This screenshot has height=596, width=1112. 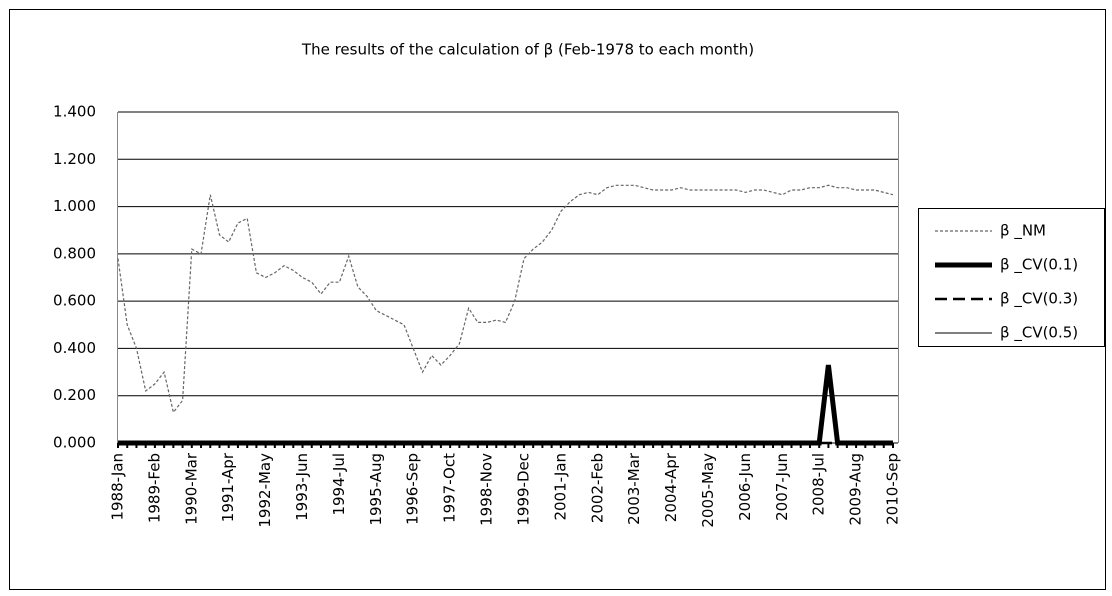 What do you see at coordinates (74, 112) in the screenshot?
I see `y-tick-label: 1.400` at bounding box center [74, 112].